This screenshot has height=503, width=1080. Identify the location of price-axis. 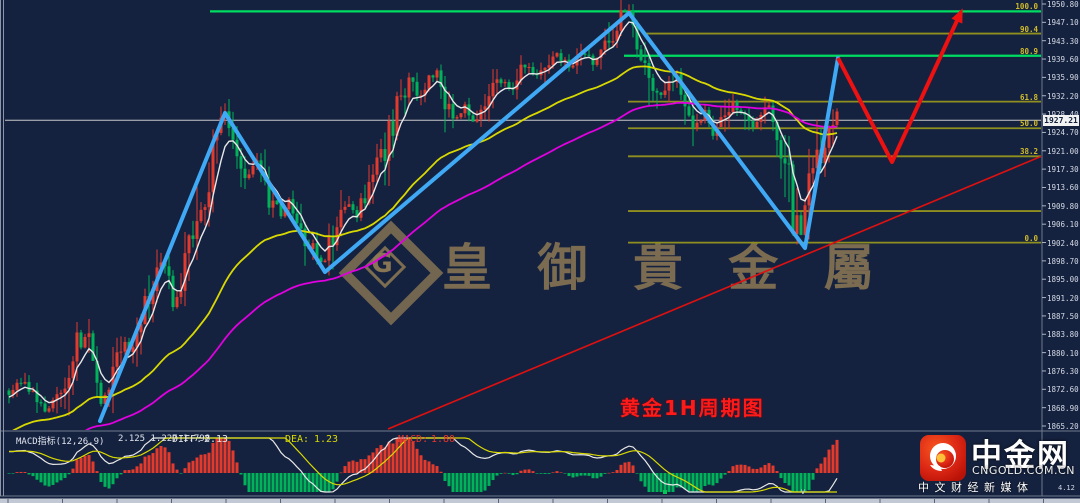
(1061, 248).